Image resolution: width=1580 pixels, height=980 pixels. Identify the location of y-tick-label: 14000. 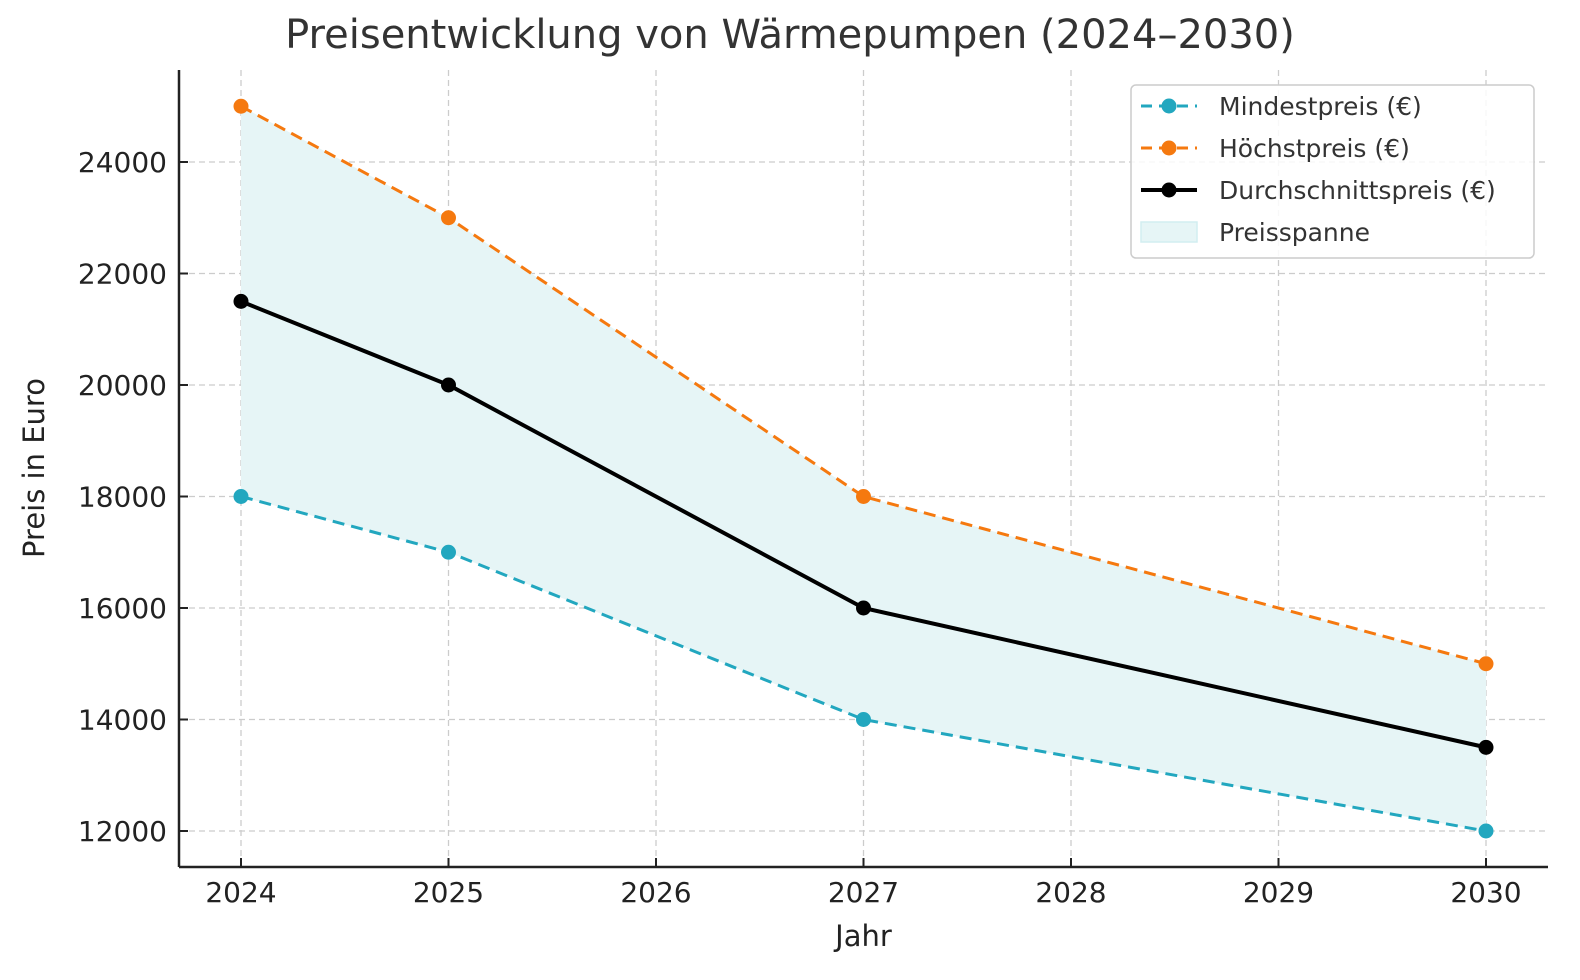
(122, 720).